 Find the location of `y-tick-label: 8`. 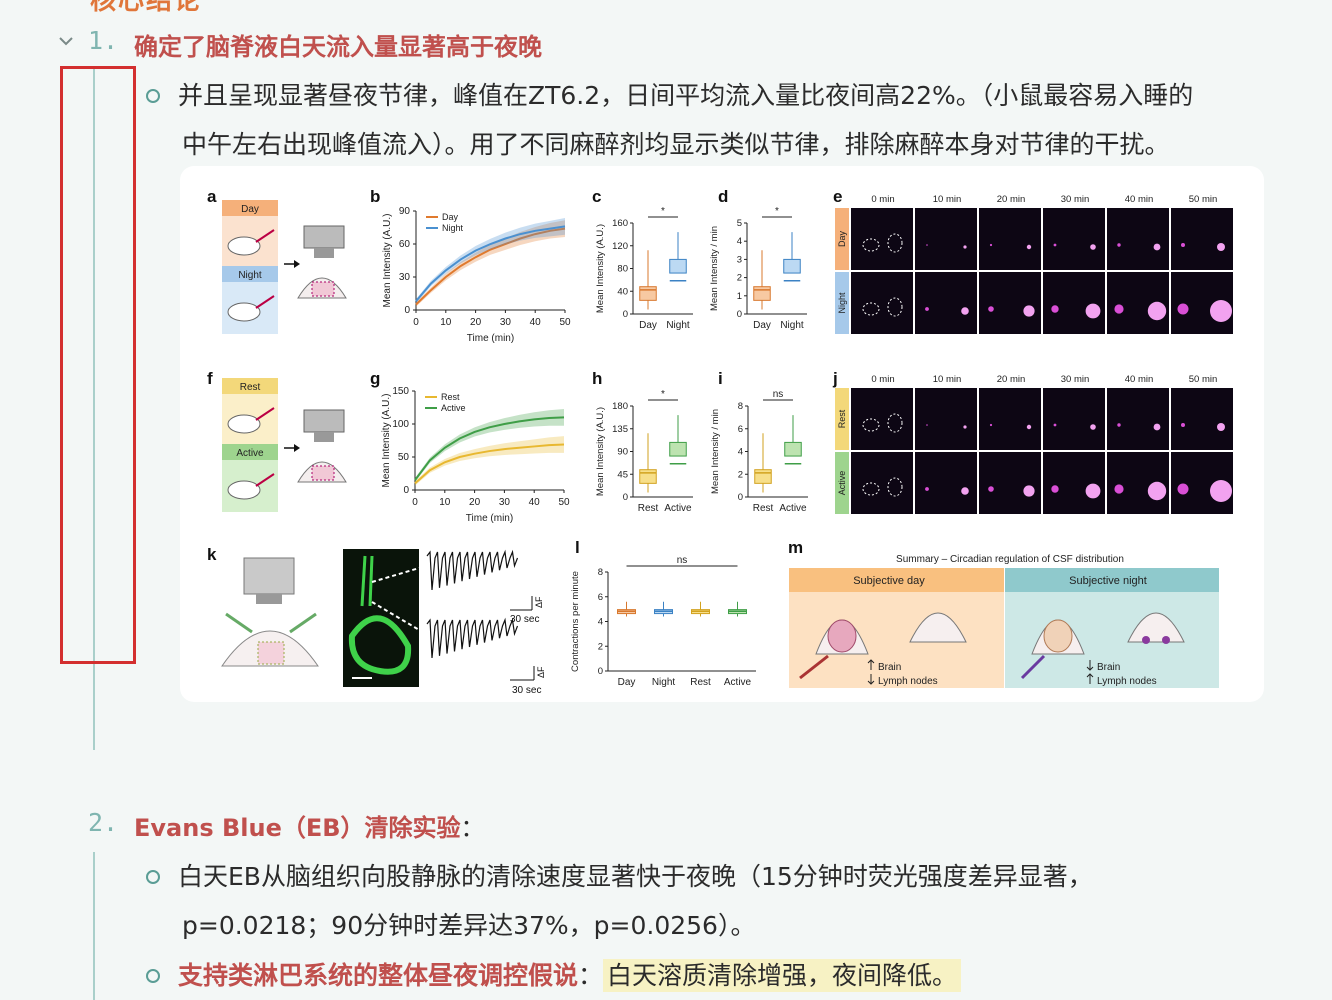

y-tick-label: 8 is located at coordinates (600, 572).